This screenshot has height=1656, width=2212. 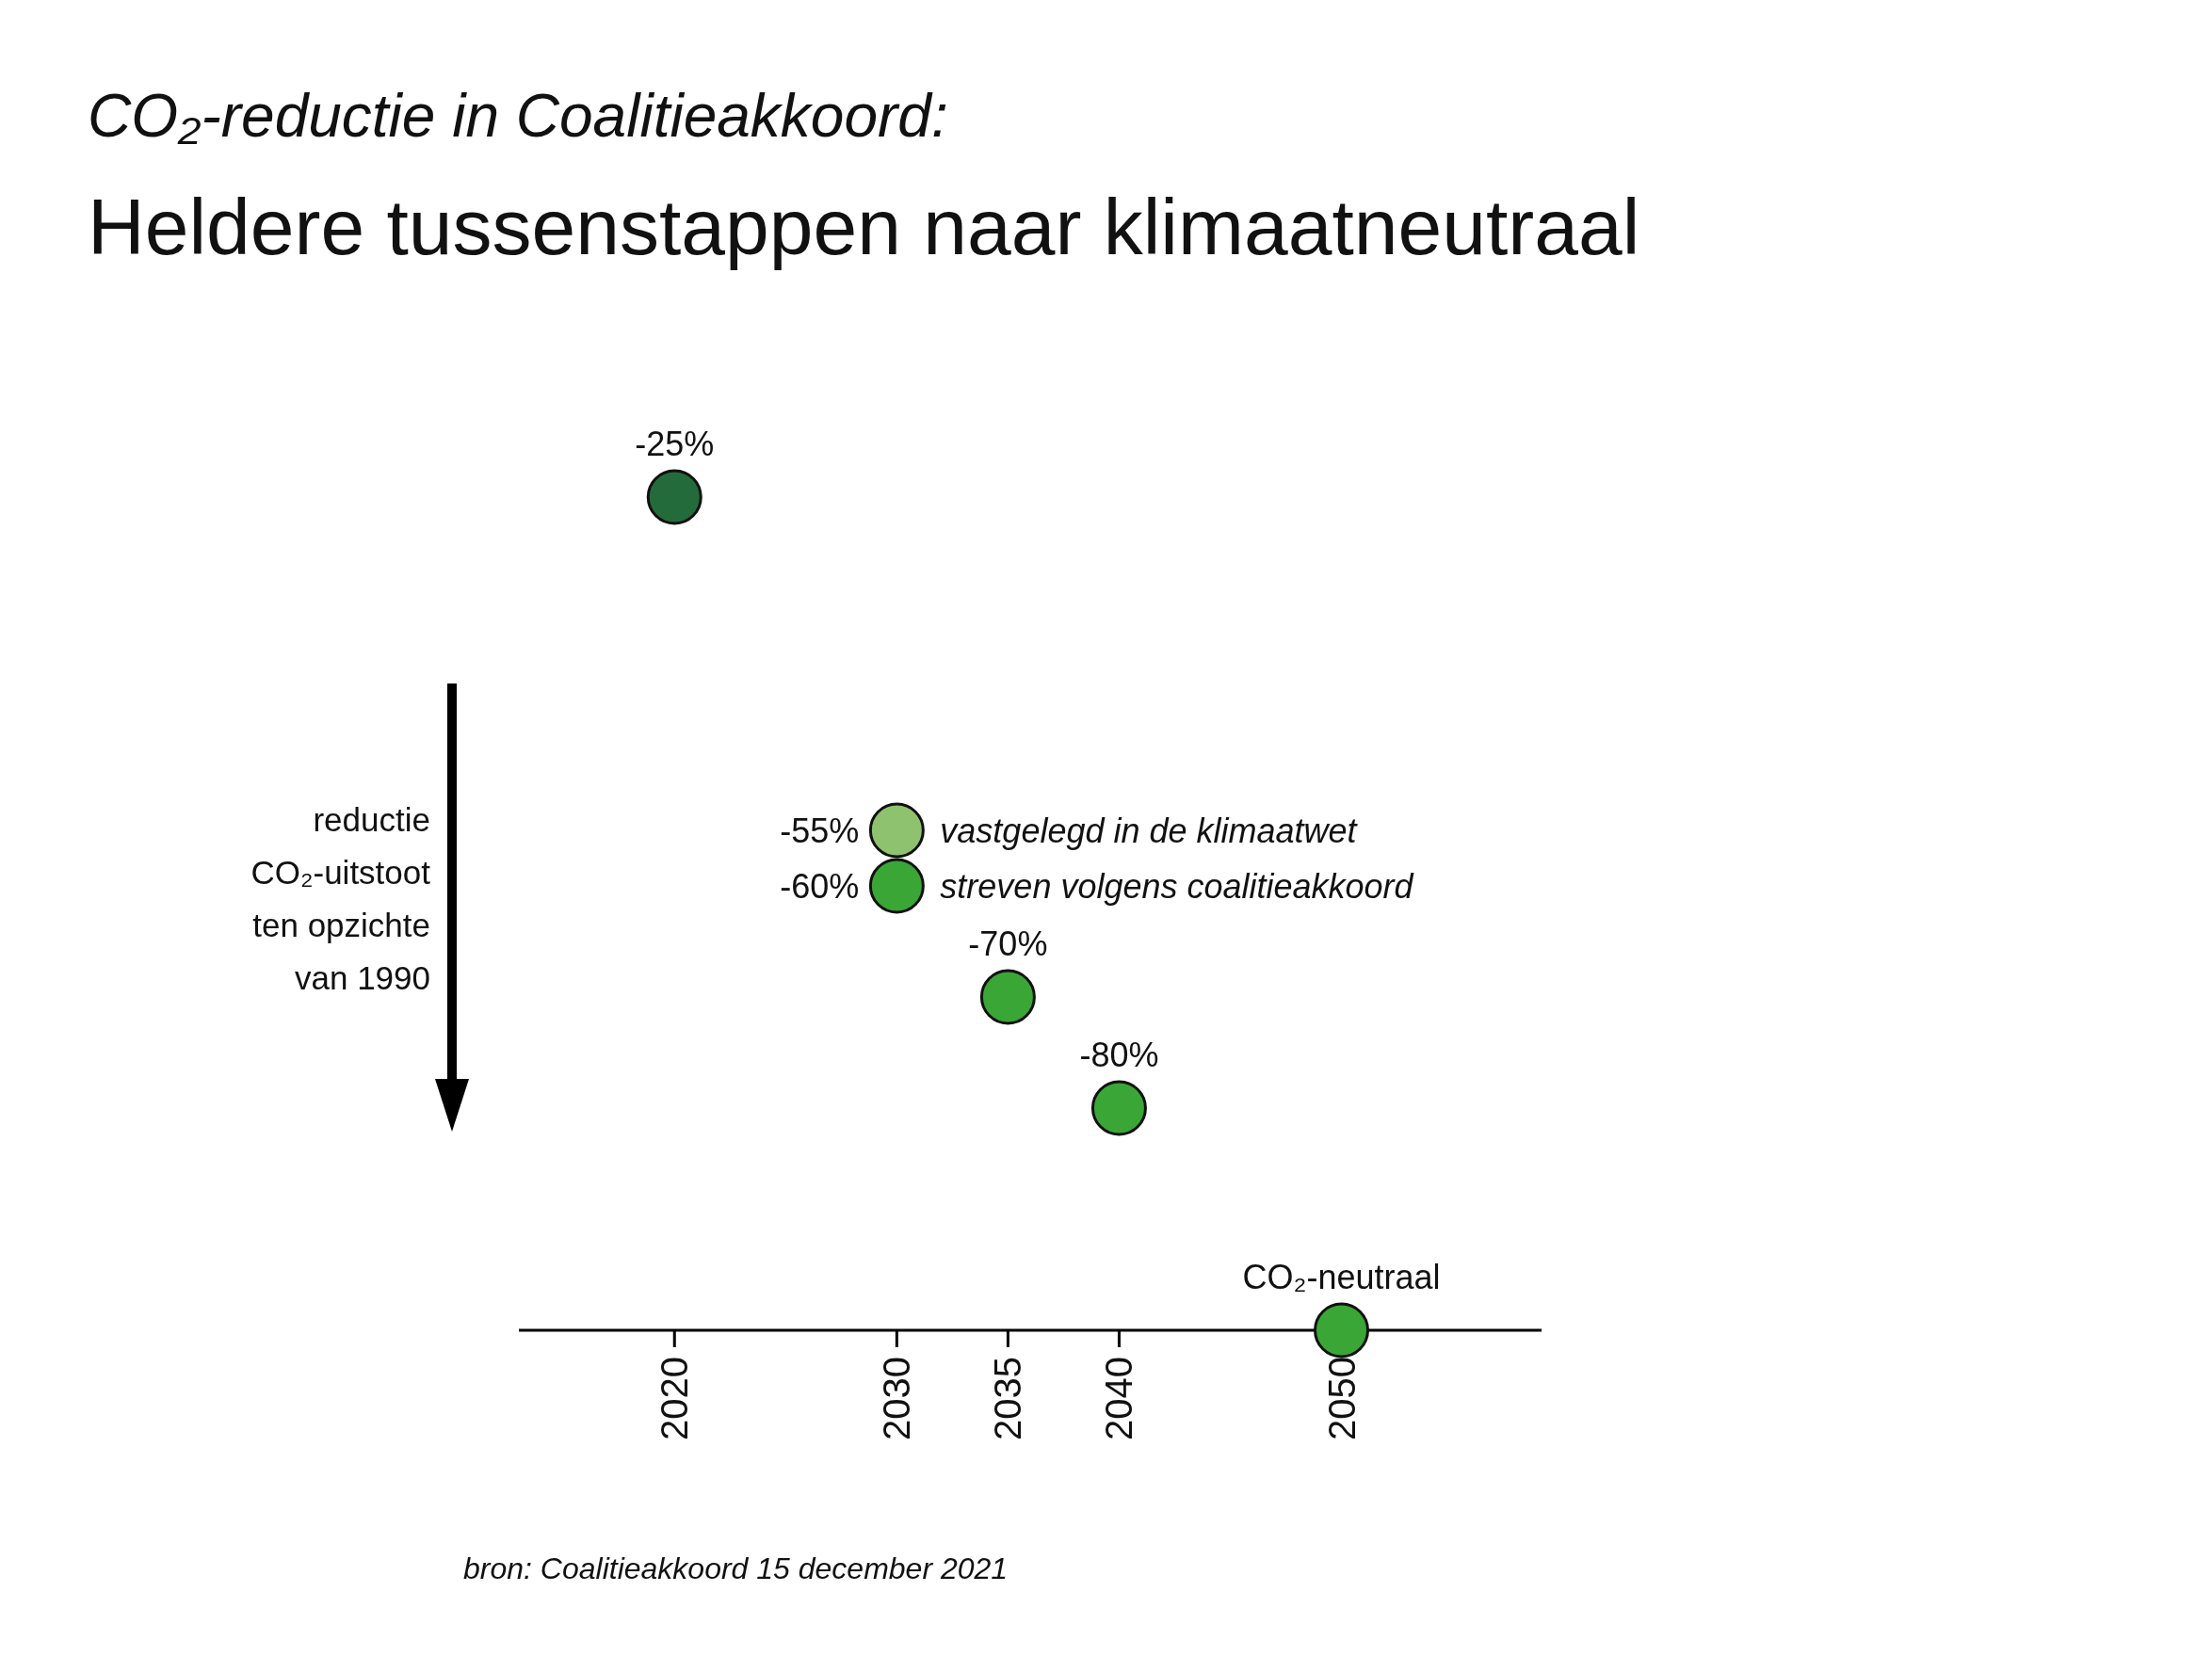 I want to click on x-tick-label: 2035, so click(x=1008, y=1398).